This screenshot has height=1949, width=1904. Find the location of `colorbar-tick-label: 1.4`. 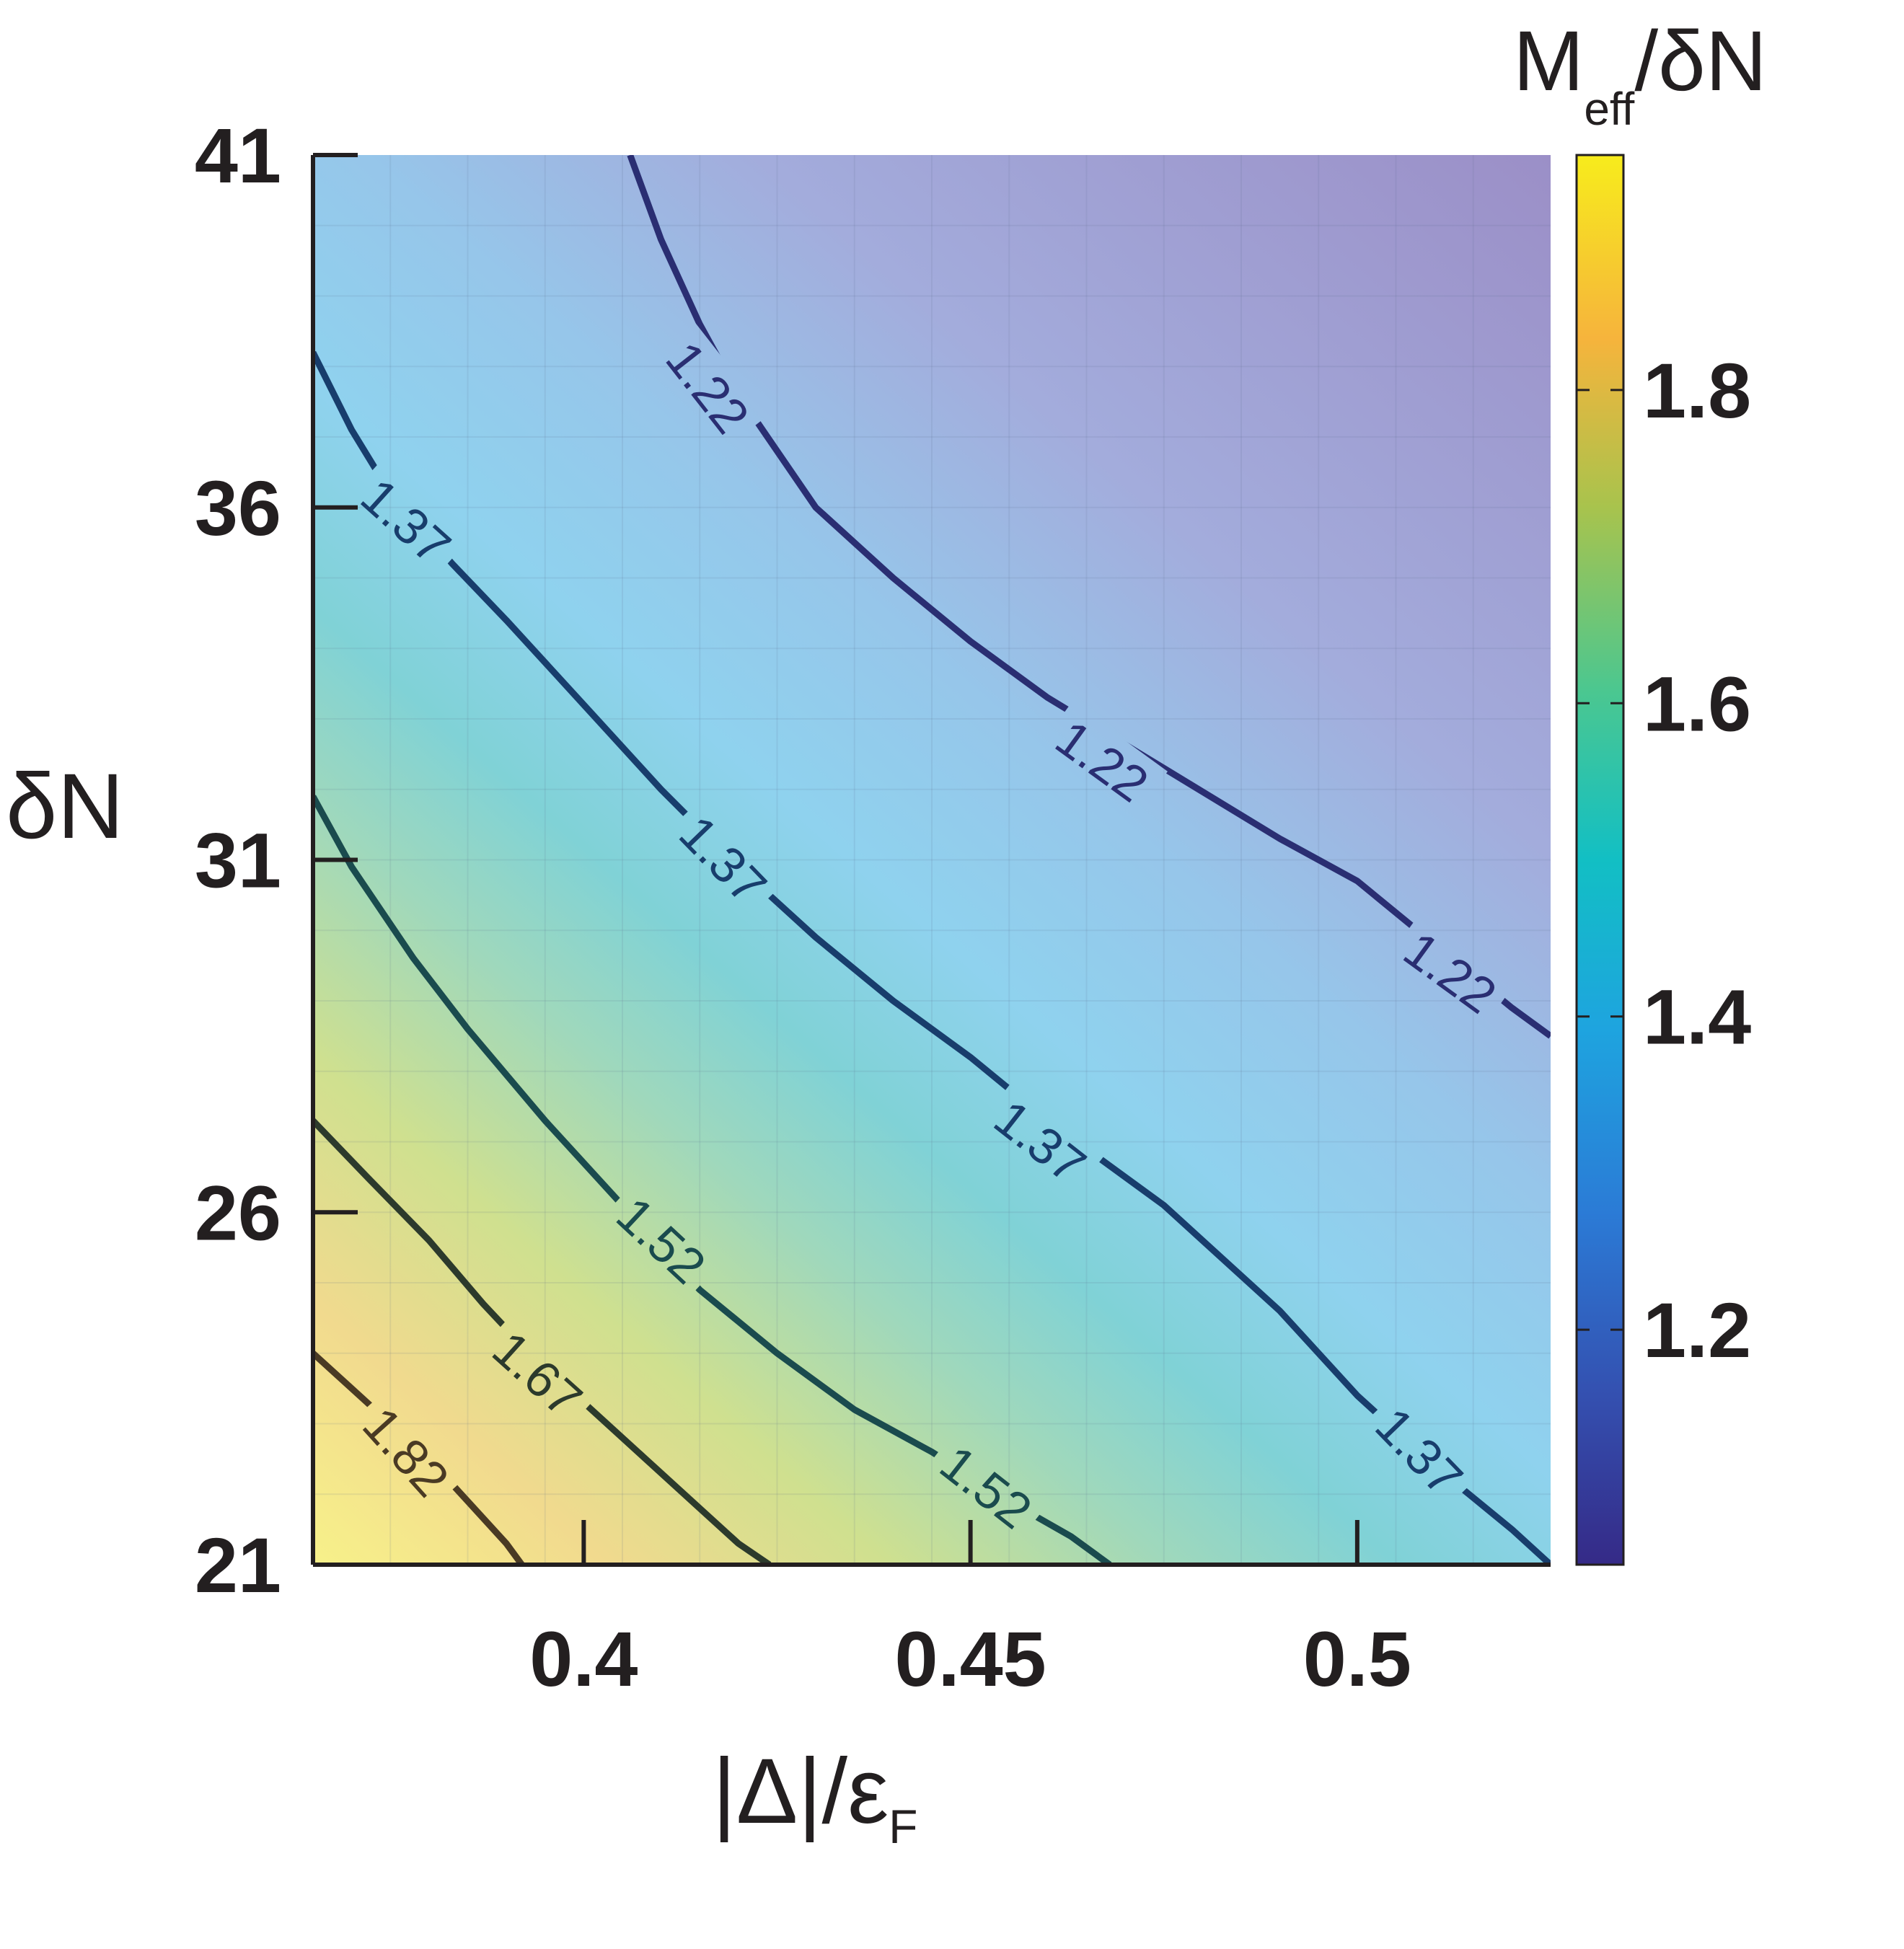

colorbar-tick-label: 1.4 is located at coordinates (1697, 1017).